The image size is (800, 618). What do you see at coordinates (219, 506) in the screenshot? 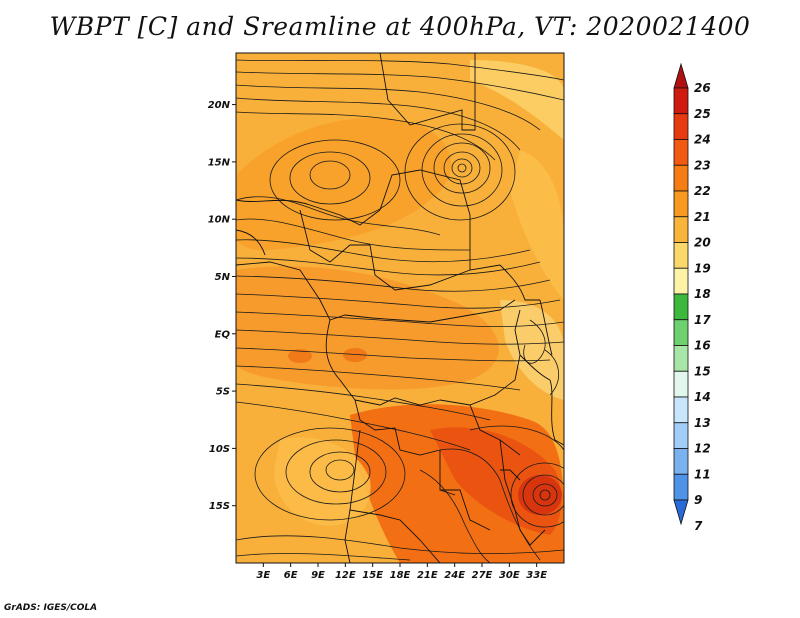
I see `lat-tick-label: 15S` at bounding box center [219, 506].